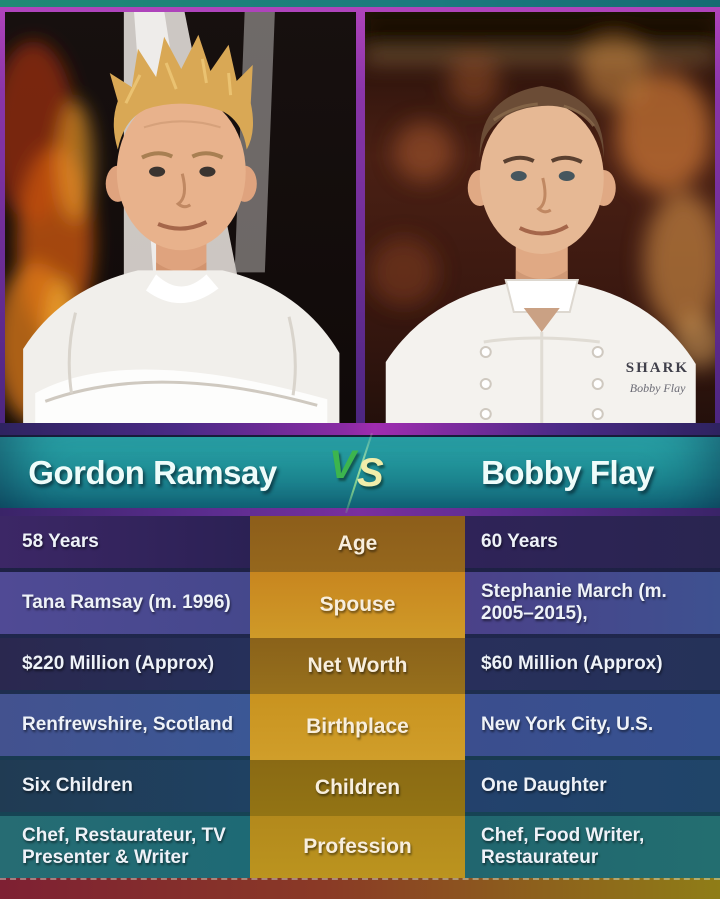  What do you see at coordinates (592, 542) in the screenshot?
I see `age-right-value: 60 Years` at bounding box center [592, 542].